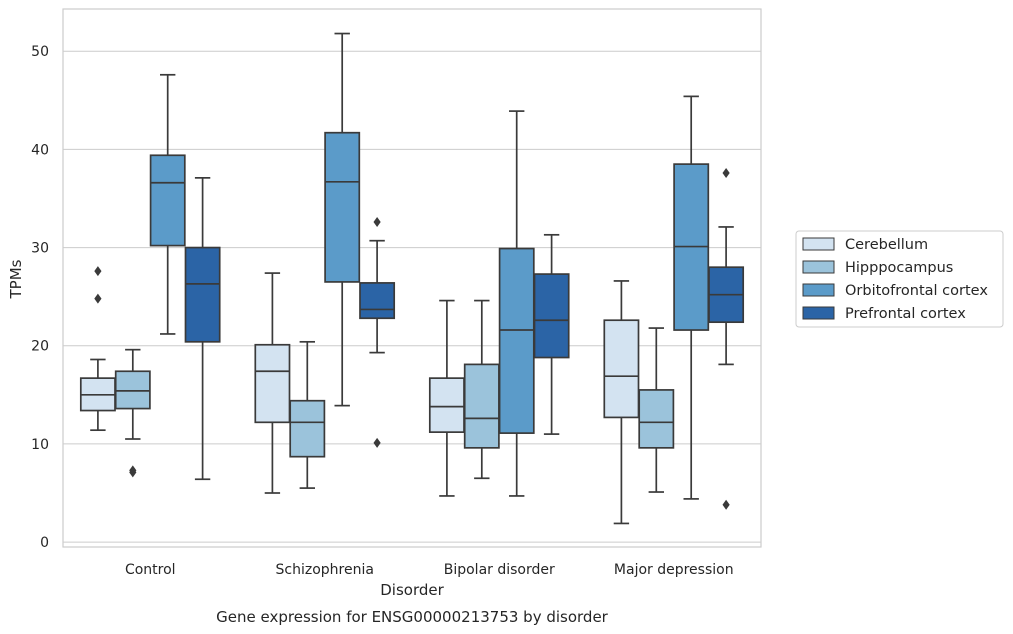 The image size is (1013, 634). What do you see at coordinates (499, 570) in the screenshot?
I see `x-tick-label: Bipolar disorder` at bounding box center [499, 570].